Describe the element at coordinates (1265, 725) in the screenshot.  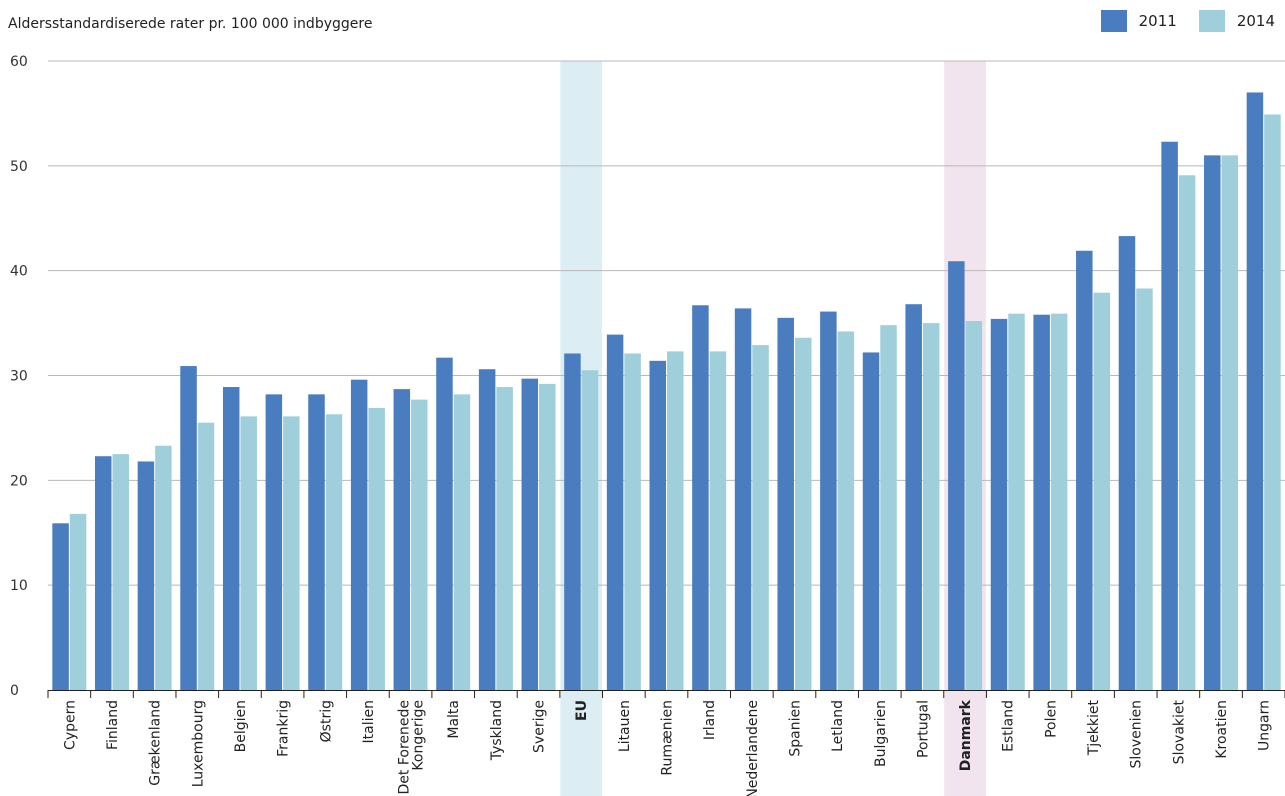
I see `svg-text: Ungarn` at that location.